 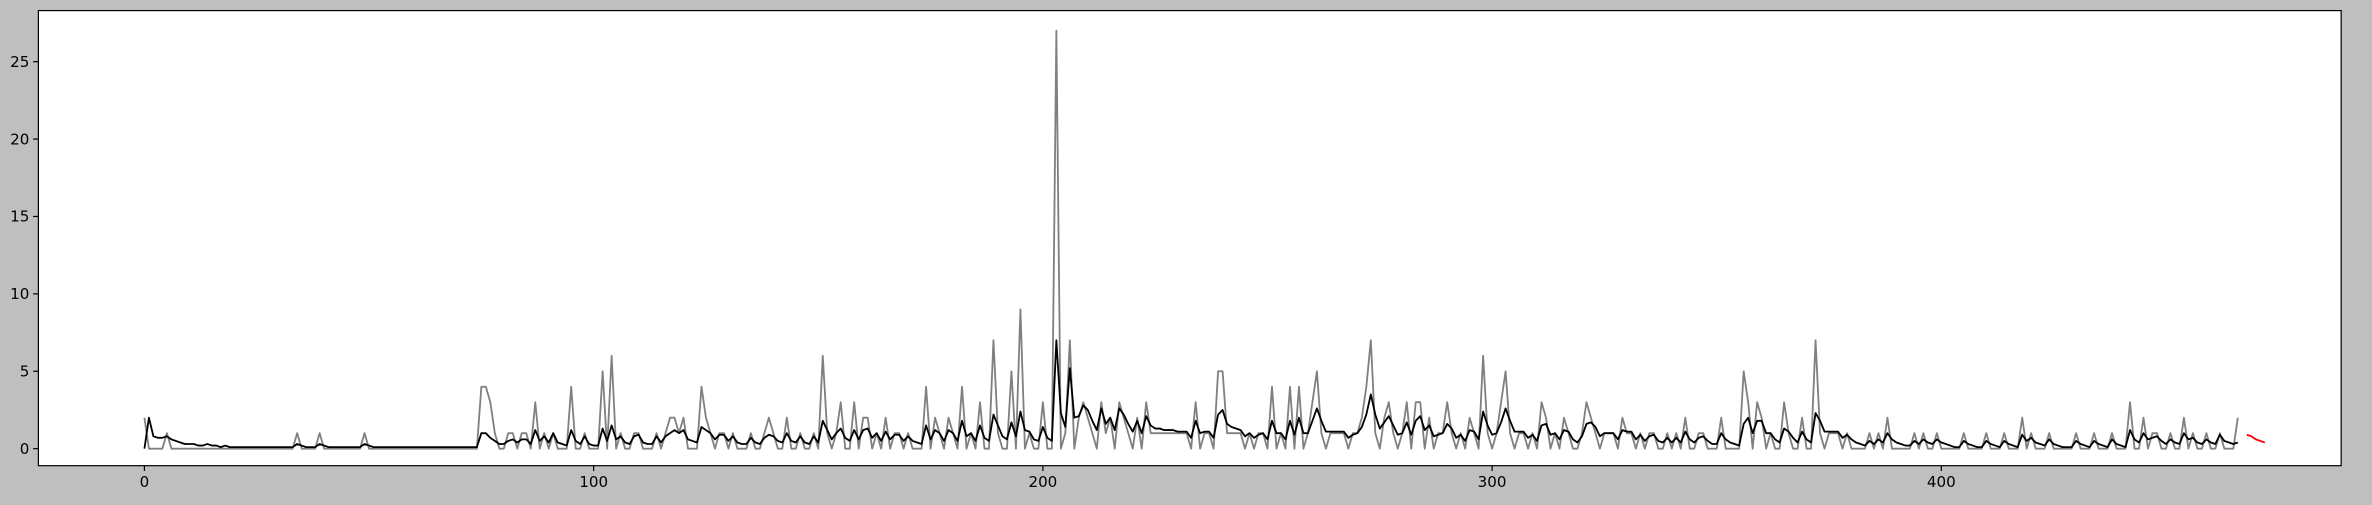 What do you see at coordinates (2256, 438) in the screenshot?
I see `series-line` at bounding box center [2256, 438].